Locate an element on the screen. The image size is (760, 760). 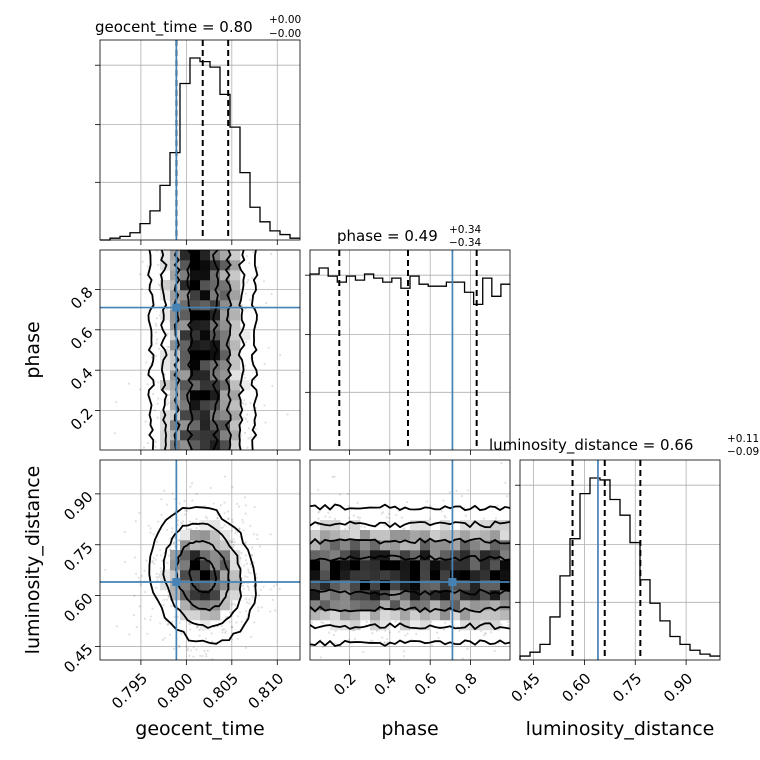
histogram-geocent_time is located at coordinates (200, 149).